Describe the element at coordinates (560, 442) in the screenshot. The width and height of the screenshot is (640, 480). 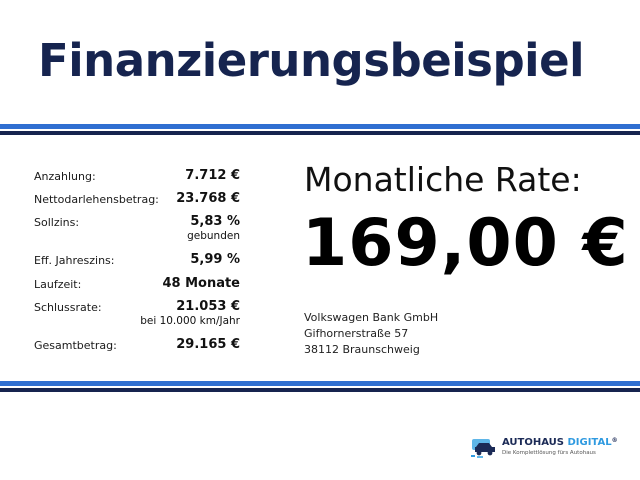
I see `logo-brand: AUTOHAUS DIGITAL®` at that location.